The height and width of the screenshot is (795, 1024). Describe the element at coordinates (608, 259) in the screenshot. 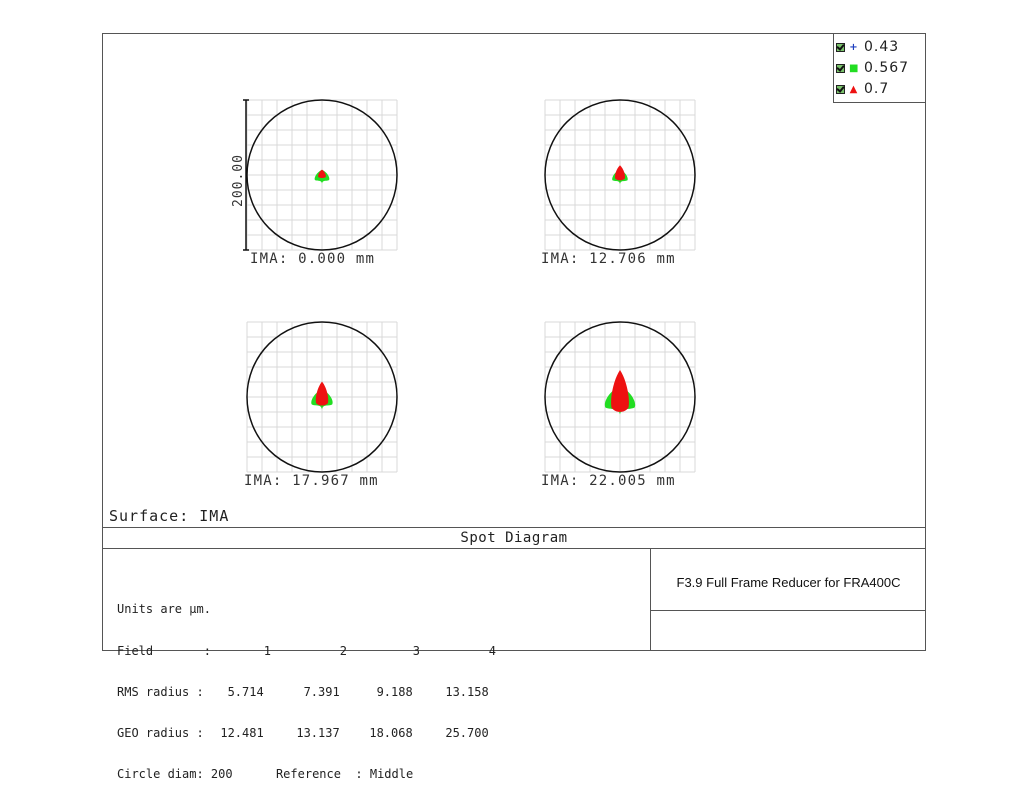

I see `field-label: IMA: 12.706 mm` at that location.